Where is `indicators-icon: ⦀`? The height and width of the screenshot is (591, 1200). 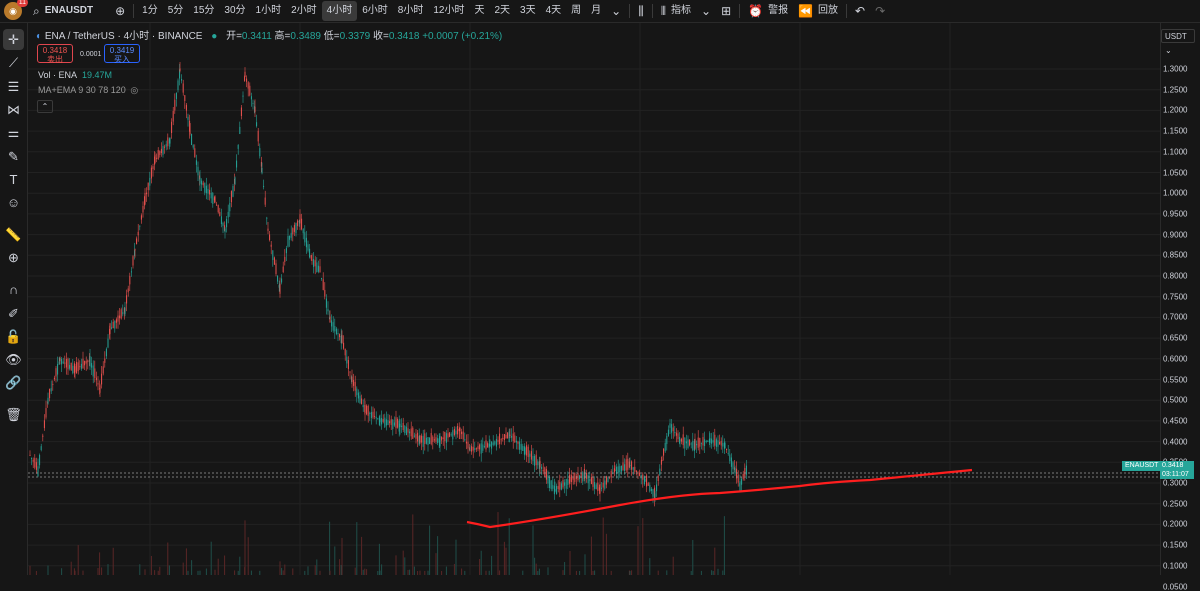 indicators-icon: ⦀ is located at coordinates (663, 10).